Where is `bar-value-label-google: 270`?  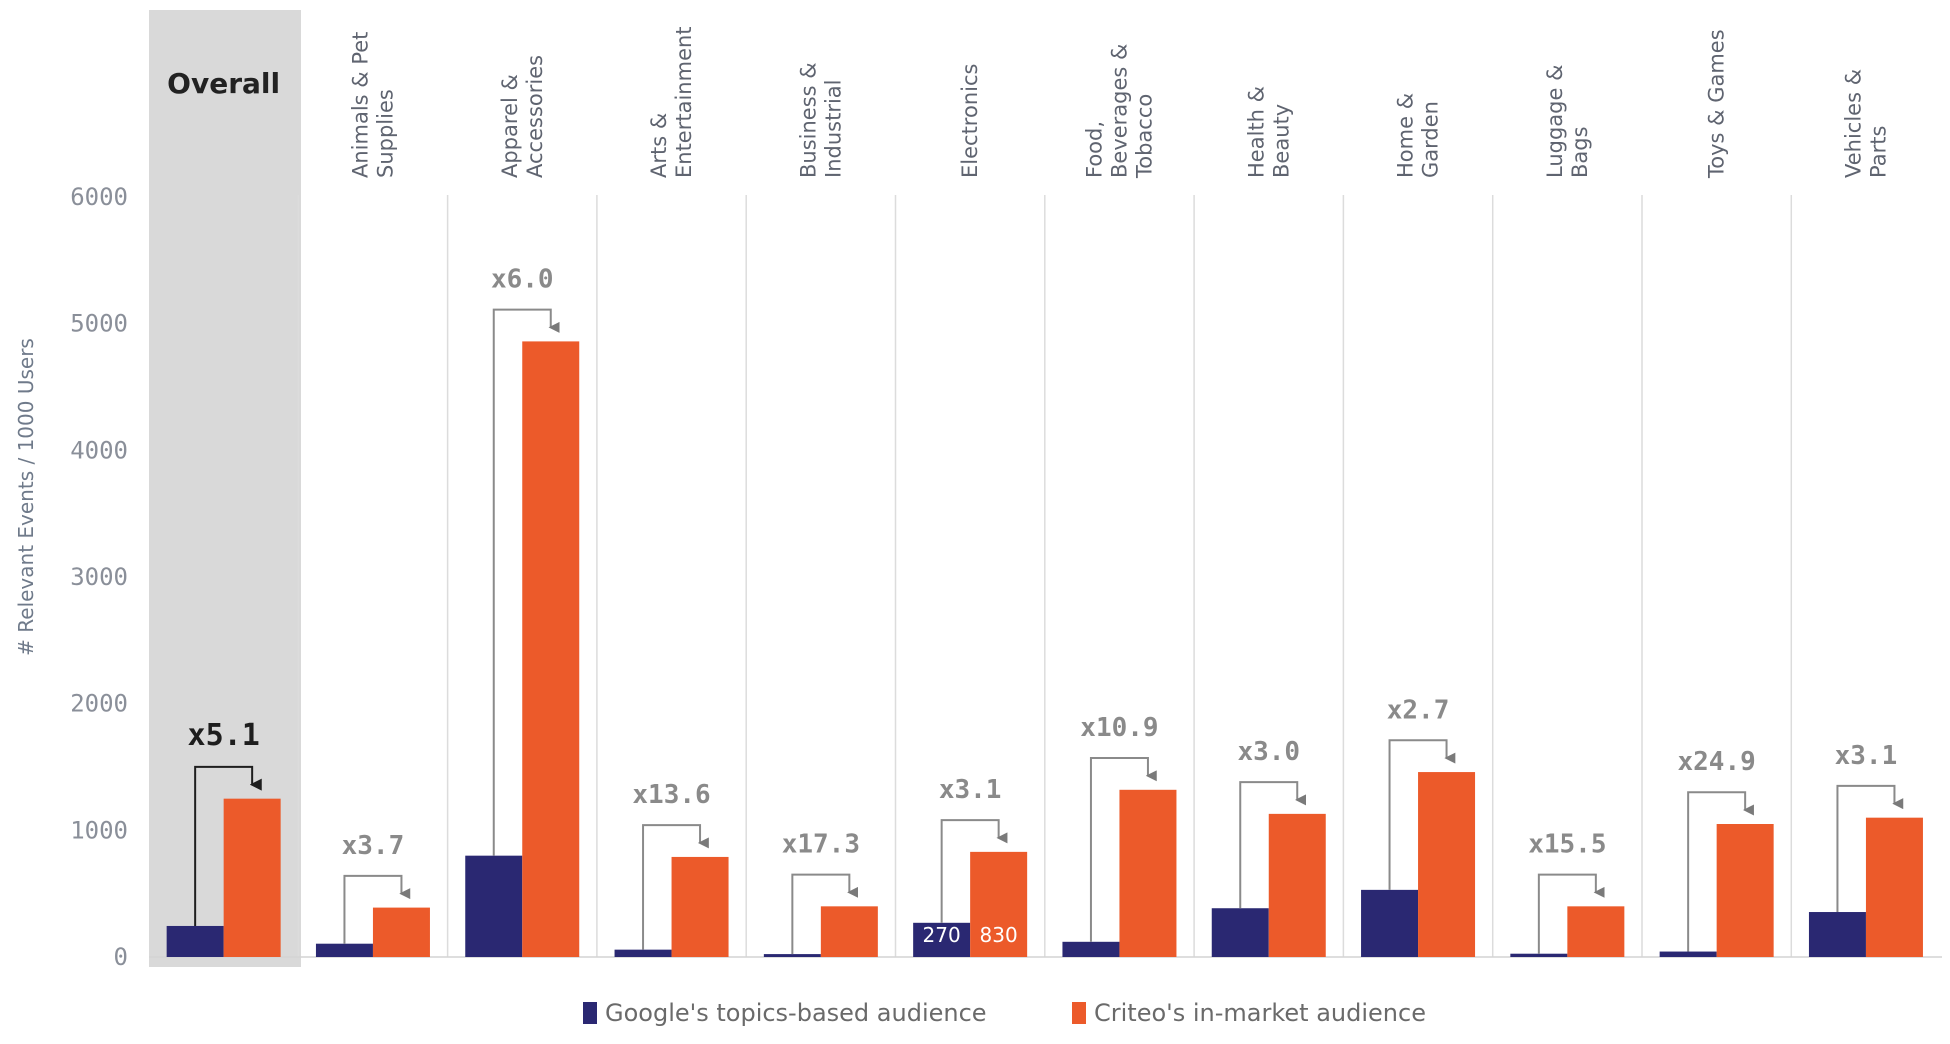
bar-value-label-google: 270 is located at coordinates (942, 935).